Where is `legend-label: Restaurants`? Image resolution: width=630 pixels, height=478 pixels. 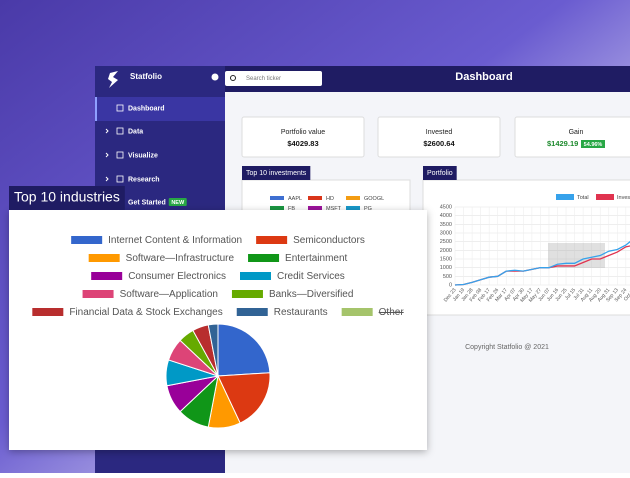
legend-label: Restaurants is located at coordinates (301, 312).